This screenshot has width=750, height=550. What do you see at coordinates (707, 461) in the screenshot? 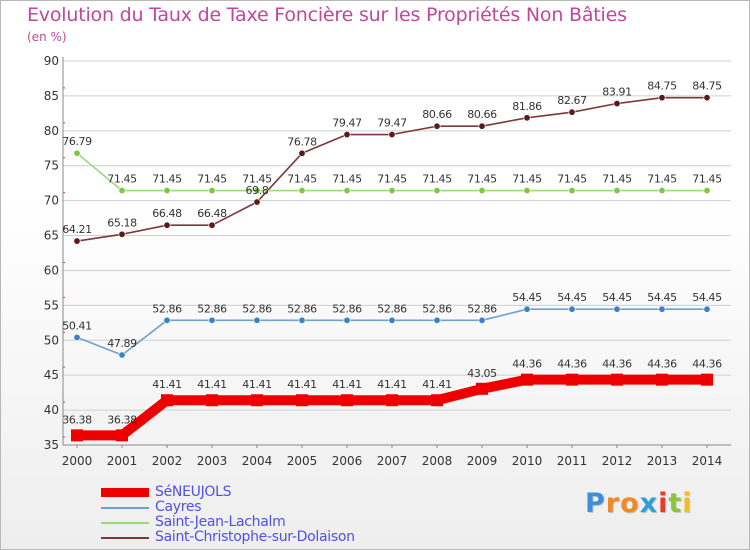
I see `x-tick-label: 2014` at bounding box center [707, 461].